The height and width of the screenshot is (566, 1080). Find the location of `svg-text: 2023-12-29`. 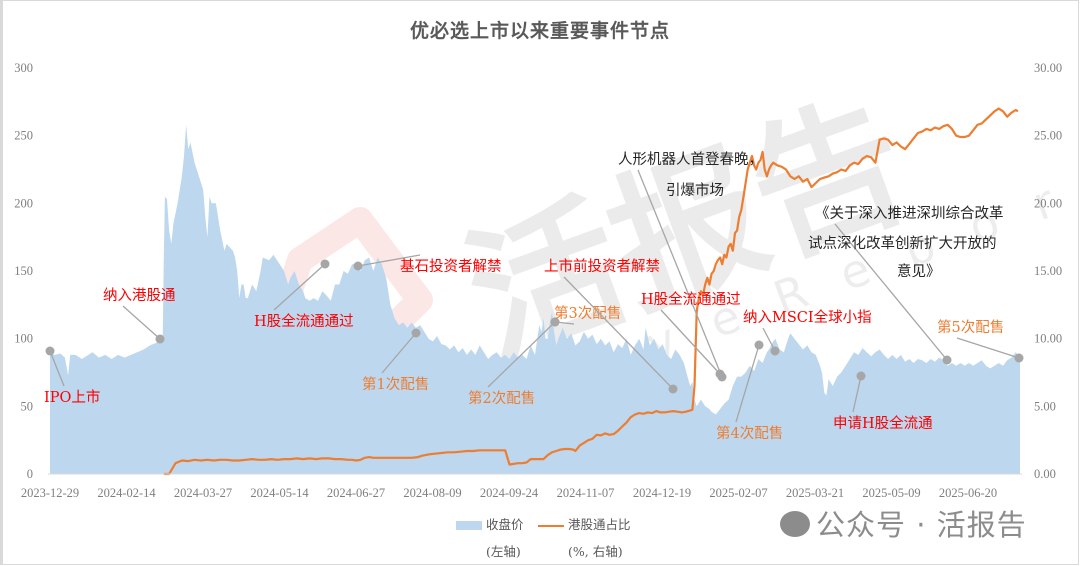

svg-text: 2023-12-29 is located at coordinates (50, 493).